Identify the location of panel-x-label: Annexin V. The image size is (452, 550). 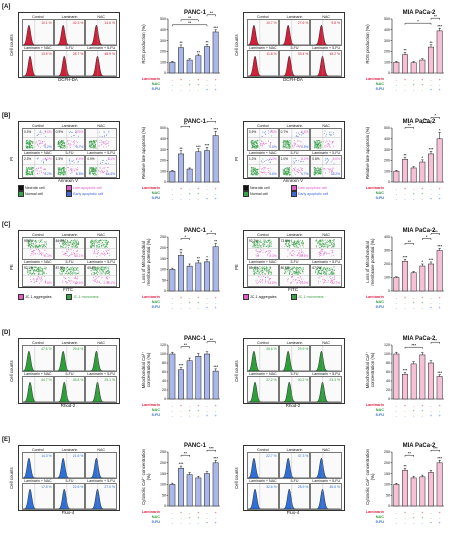
(292, 180).